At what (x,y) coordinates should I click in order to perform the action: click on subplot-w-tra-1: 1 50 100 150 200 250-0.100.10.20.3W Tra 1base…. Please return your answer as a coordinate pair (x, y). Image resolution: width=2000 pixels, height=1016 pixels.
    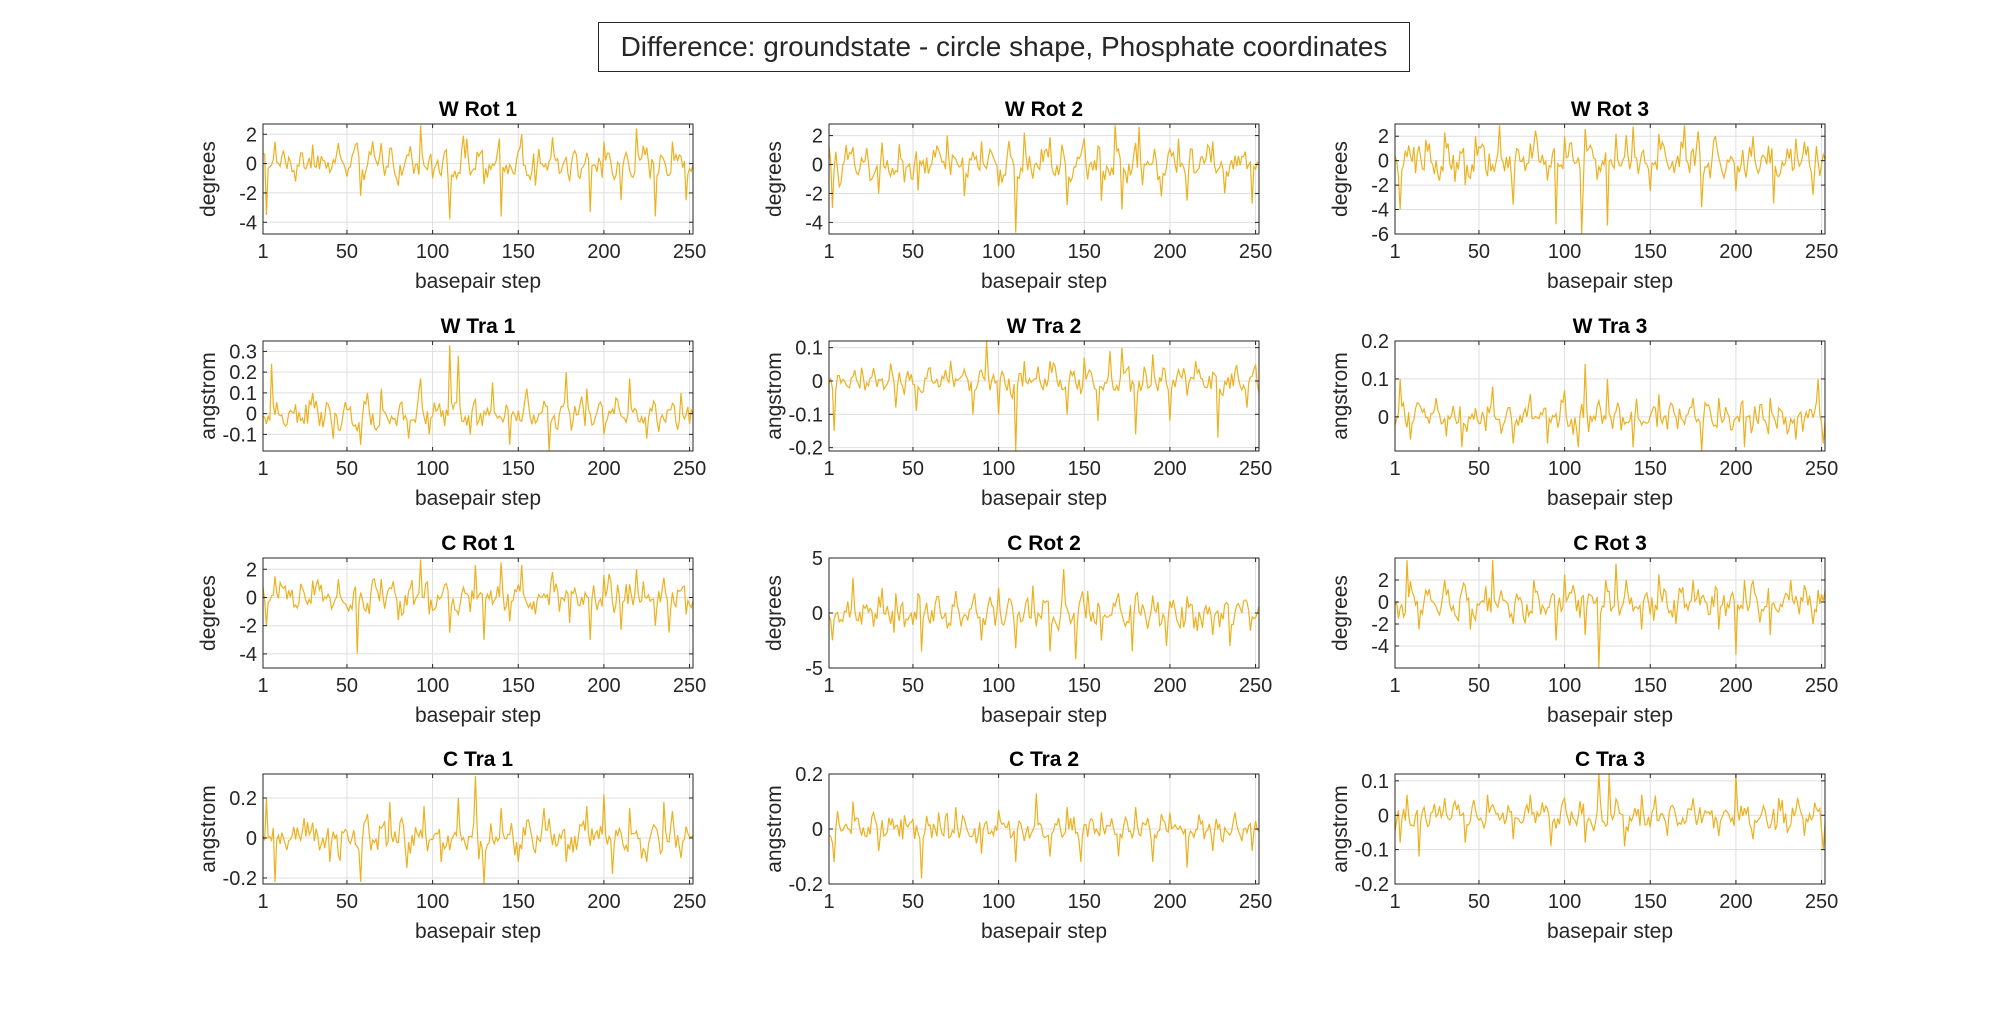
    Looking at the image, I should click on (451, 412).